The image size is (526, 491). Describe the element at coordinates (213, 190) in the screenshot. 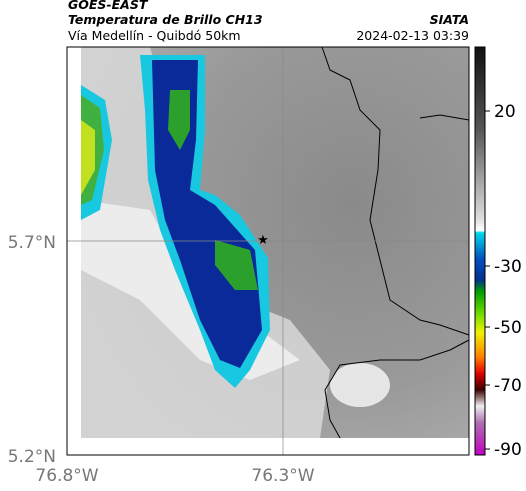

I see `coldest-top` at that location.